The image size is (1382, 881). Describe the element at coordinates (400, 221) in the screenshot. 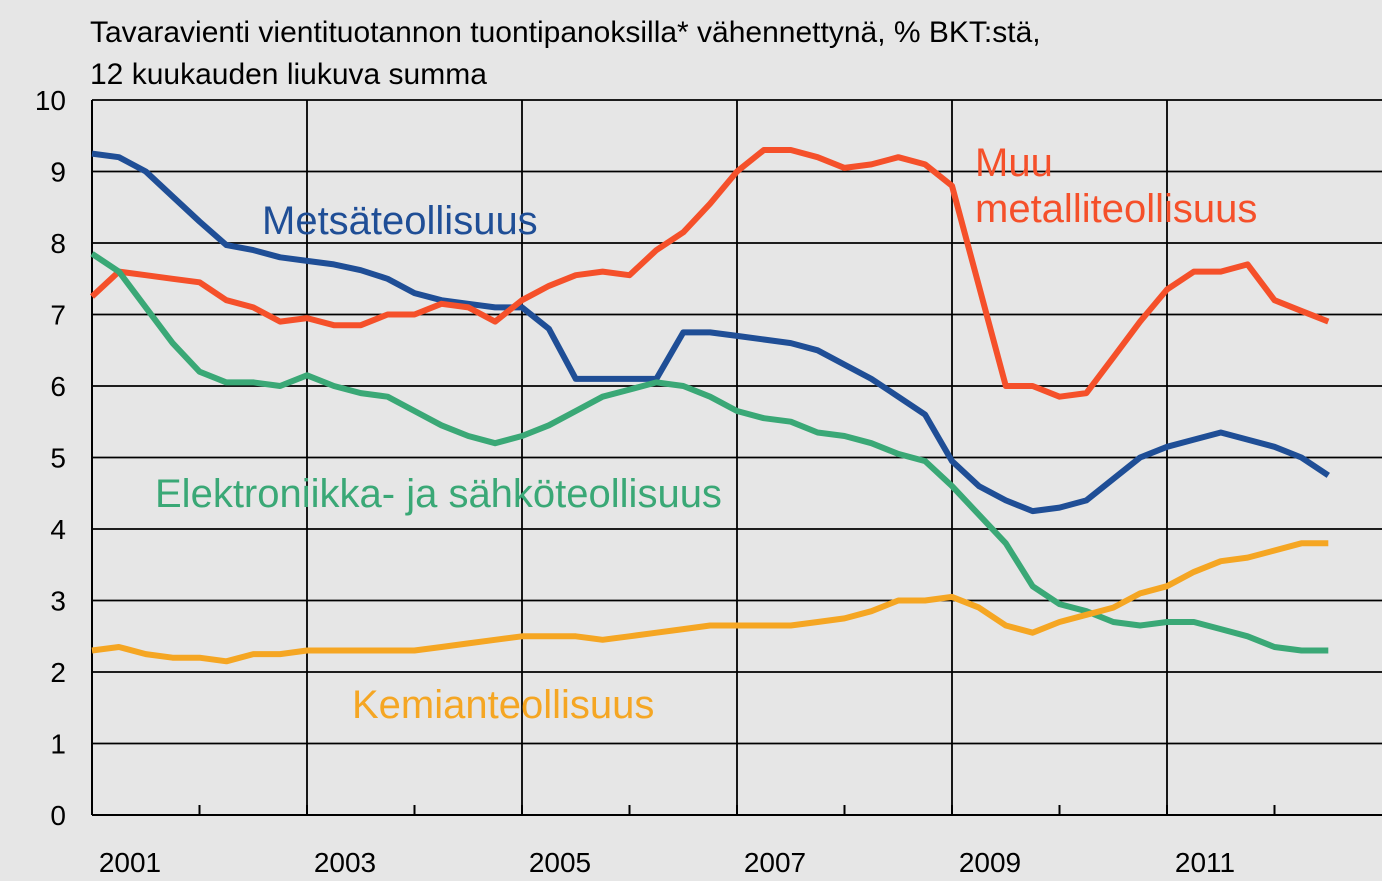

I see `series-label: Metsäteollisuus` at that location.